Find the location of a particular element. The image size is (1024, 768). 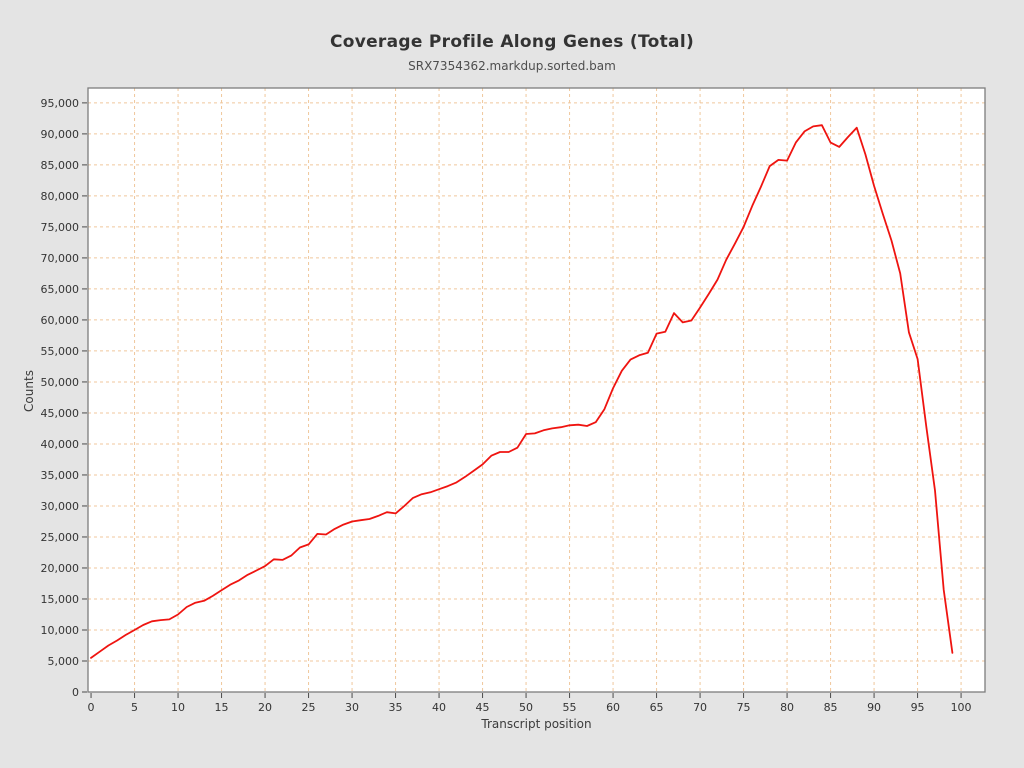

chart-subtitle: SRX7354362.markdup.sorted.bam is located at coordinates (512, 66).